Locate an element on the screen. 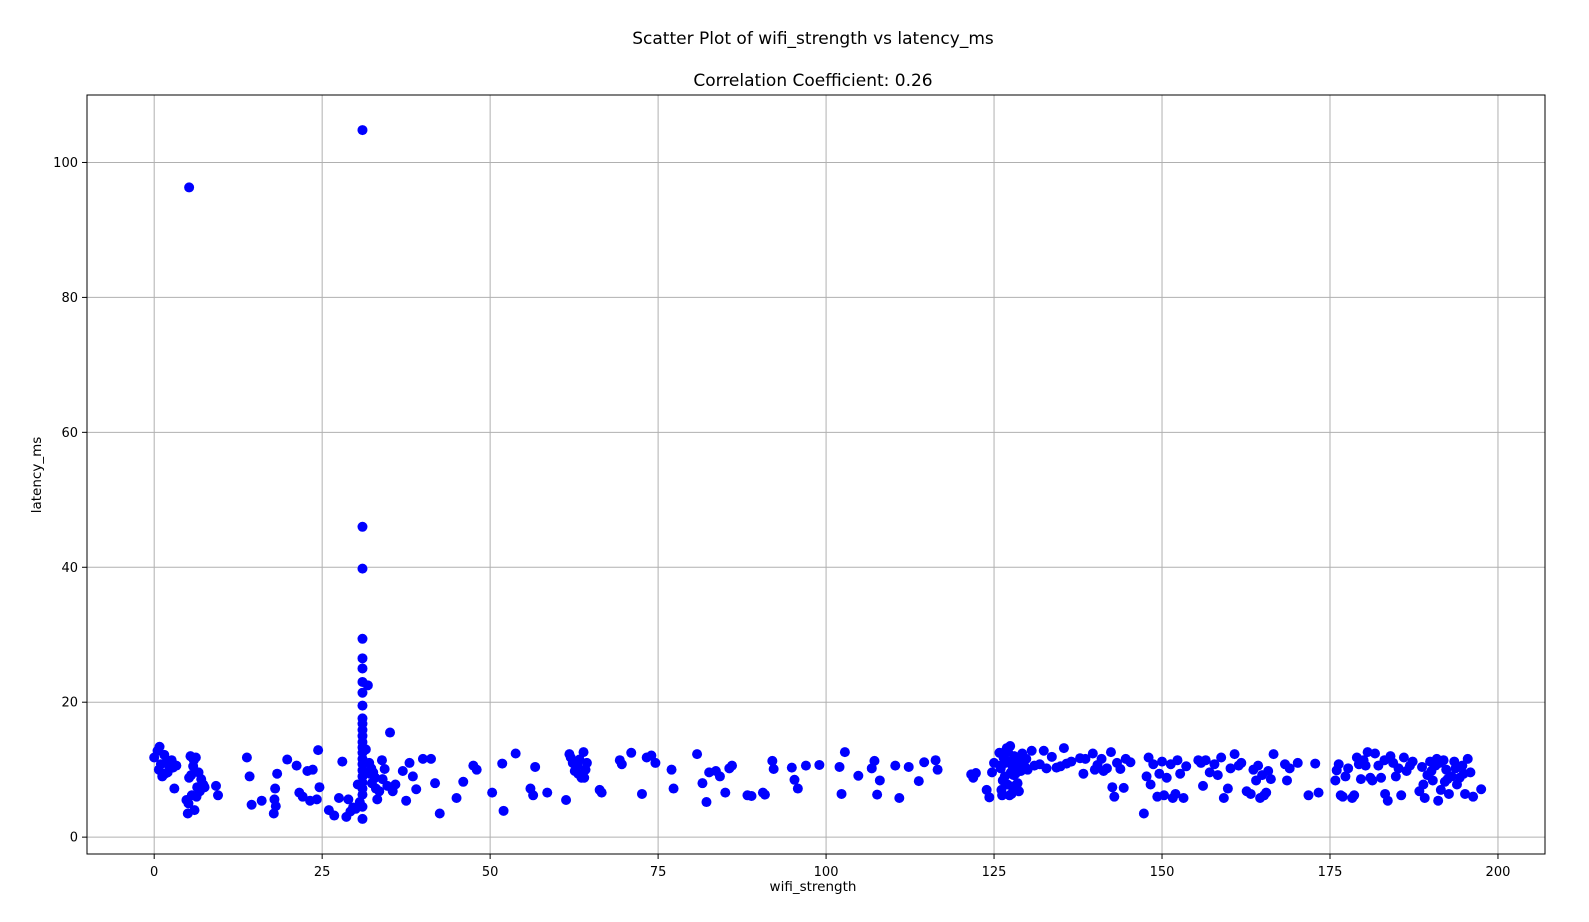 This screenshot has height=922, width=1589. x-tick-label: 75 is located at coordinates (658, 872).